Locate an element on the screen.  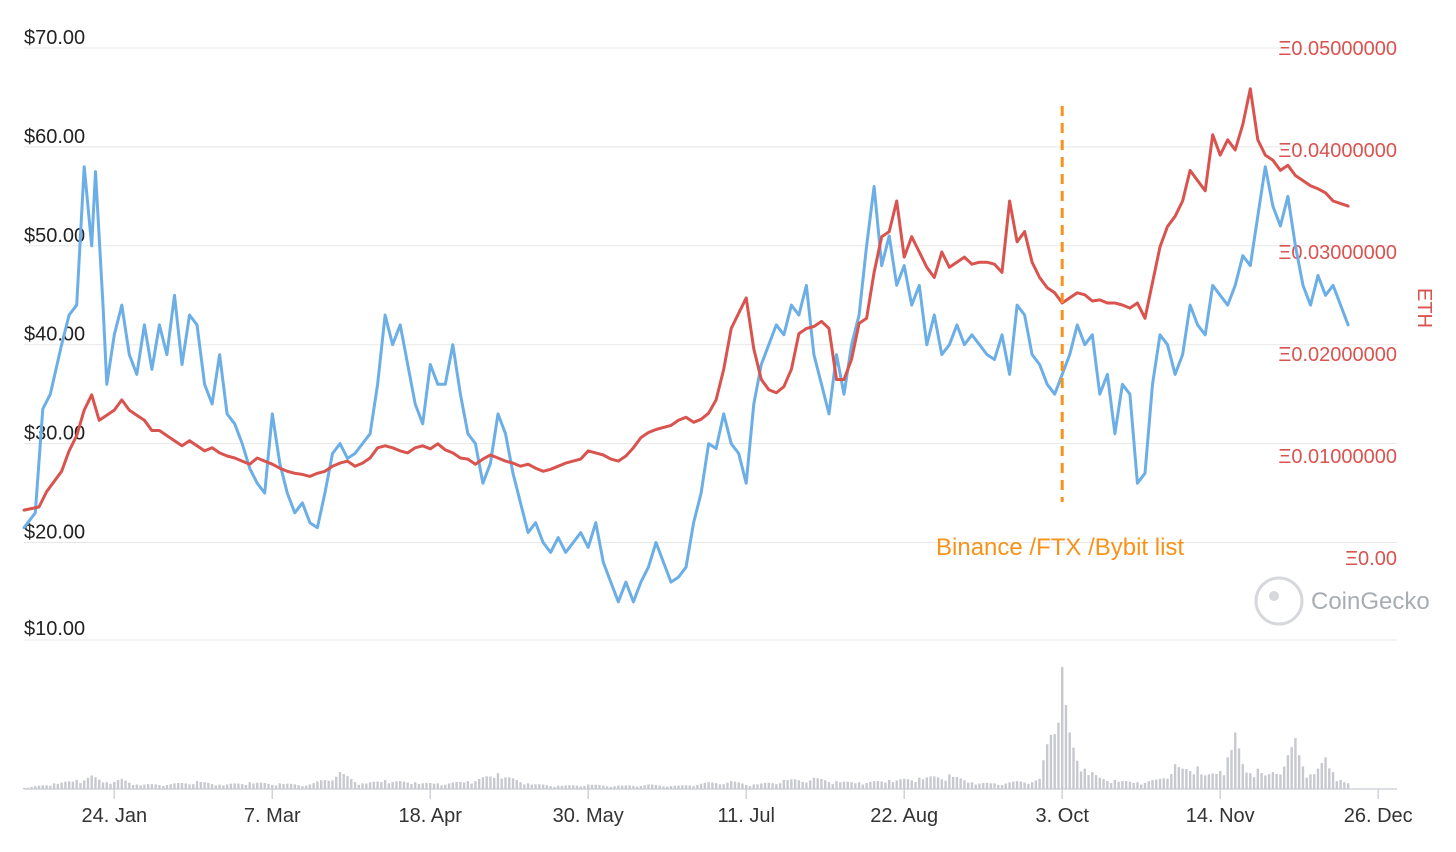
coingecko-logo-icon is located at coordinates (1279, 601).